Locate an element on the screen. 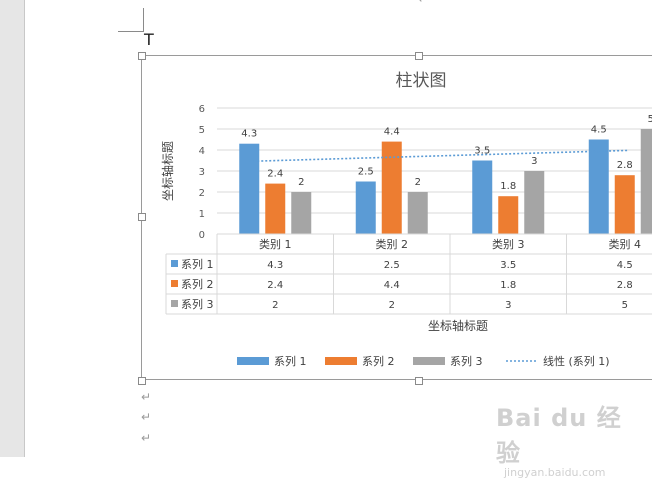 This screenshot has width=652, height=479. x-category-label: 类别 1 is located at coordinates (275, 244).